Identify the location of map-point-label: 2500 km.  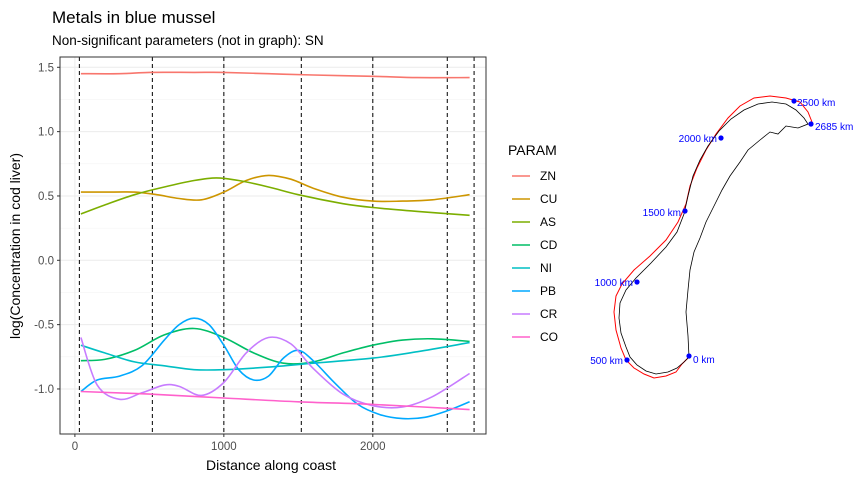
(816, 103).